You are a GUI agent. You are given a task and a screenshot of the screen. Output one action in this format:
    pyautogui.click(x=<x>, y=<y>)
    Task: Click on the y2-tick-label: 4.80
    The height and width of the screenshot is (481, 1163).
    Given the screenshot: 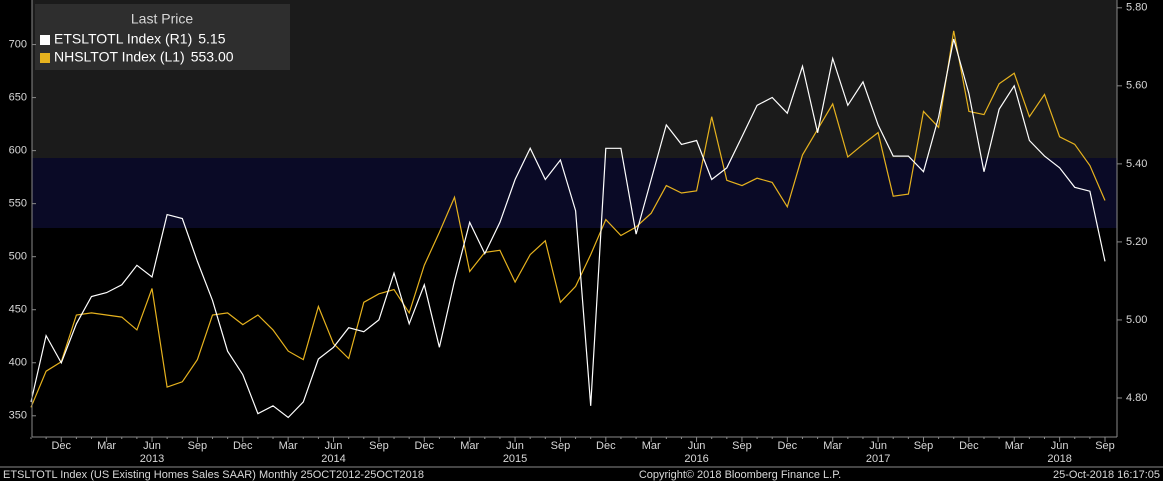 What is the action you would take?
    pyautogui.click(x=1136, y=398)
    